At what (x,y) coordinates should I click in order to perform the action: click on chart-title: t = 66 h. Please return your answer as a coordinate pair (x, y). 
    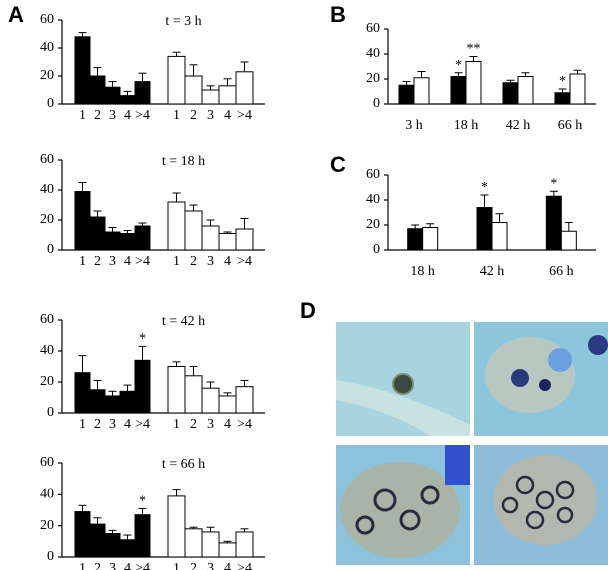
    Looking at the image, I should click on (183, 464).